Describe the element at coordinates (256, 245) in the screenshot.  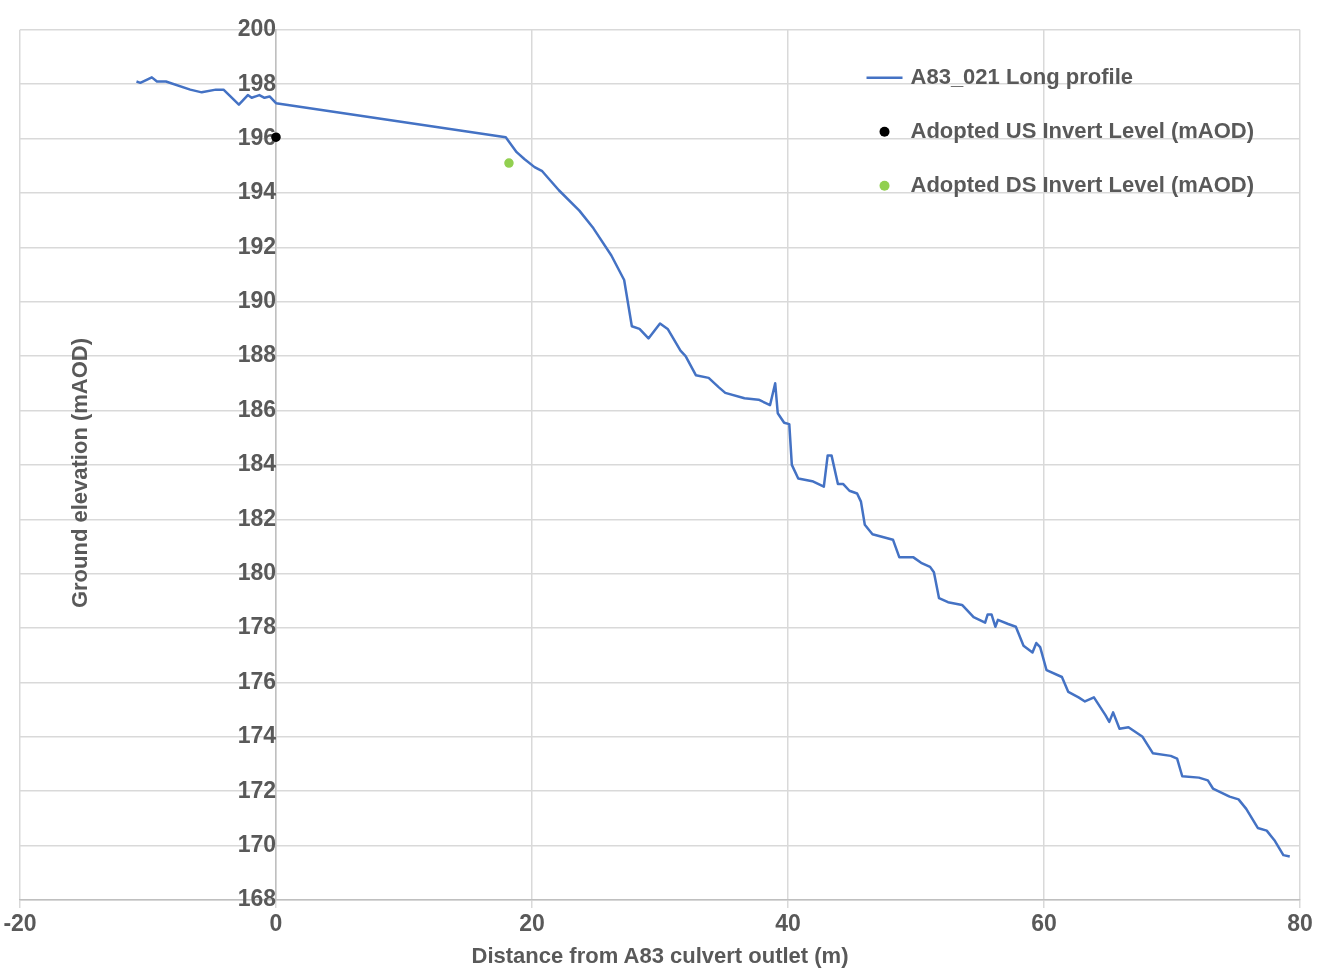
I see `y-tick-label: 192` at that location.